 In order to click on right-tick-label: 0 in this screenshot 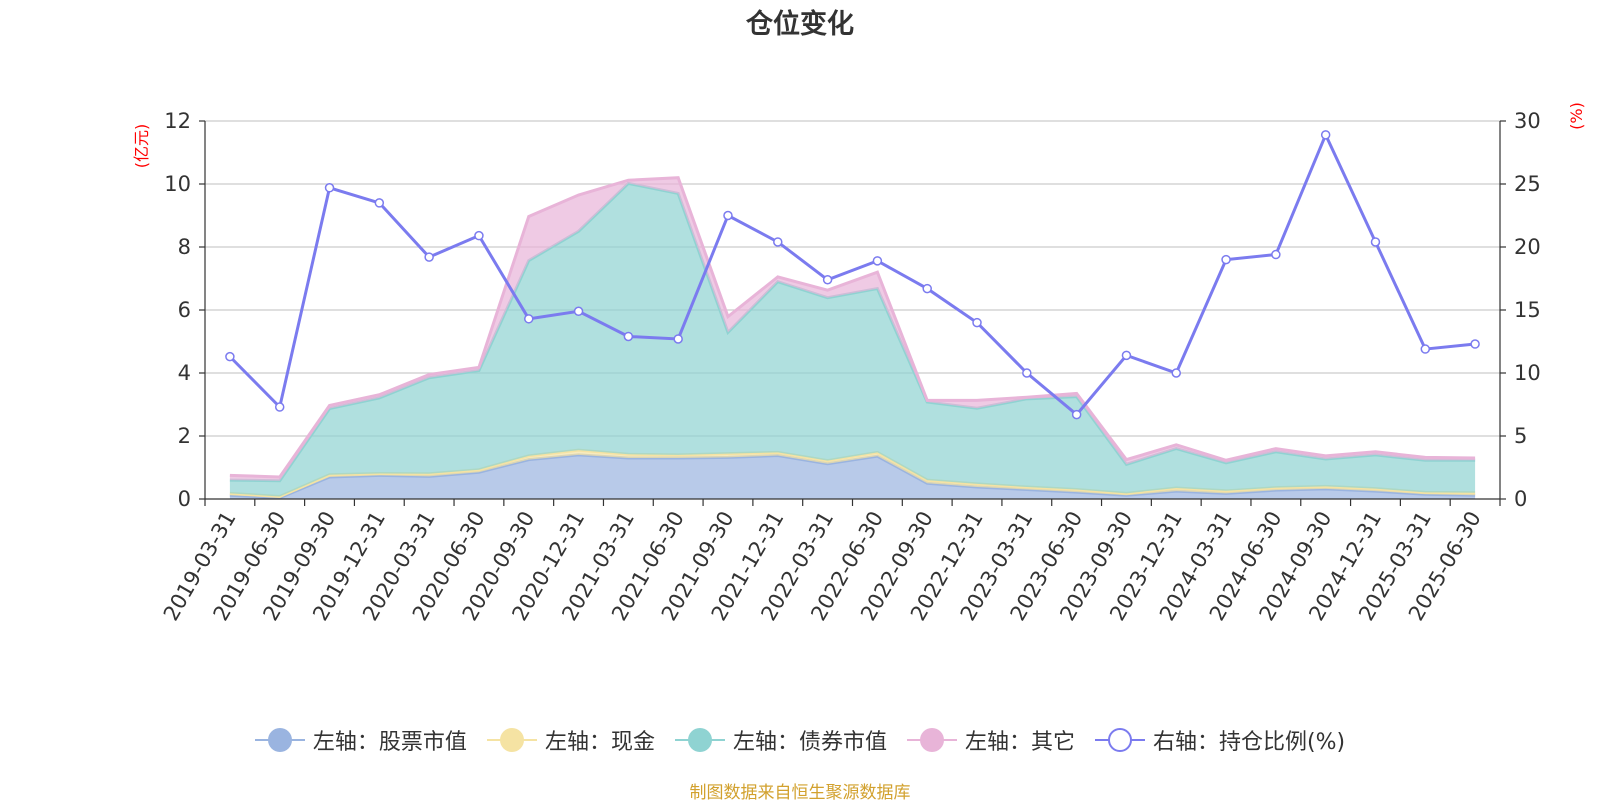, I will do `click(1520, 499)`.